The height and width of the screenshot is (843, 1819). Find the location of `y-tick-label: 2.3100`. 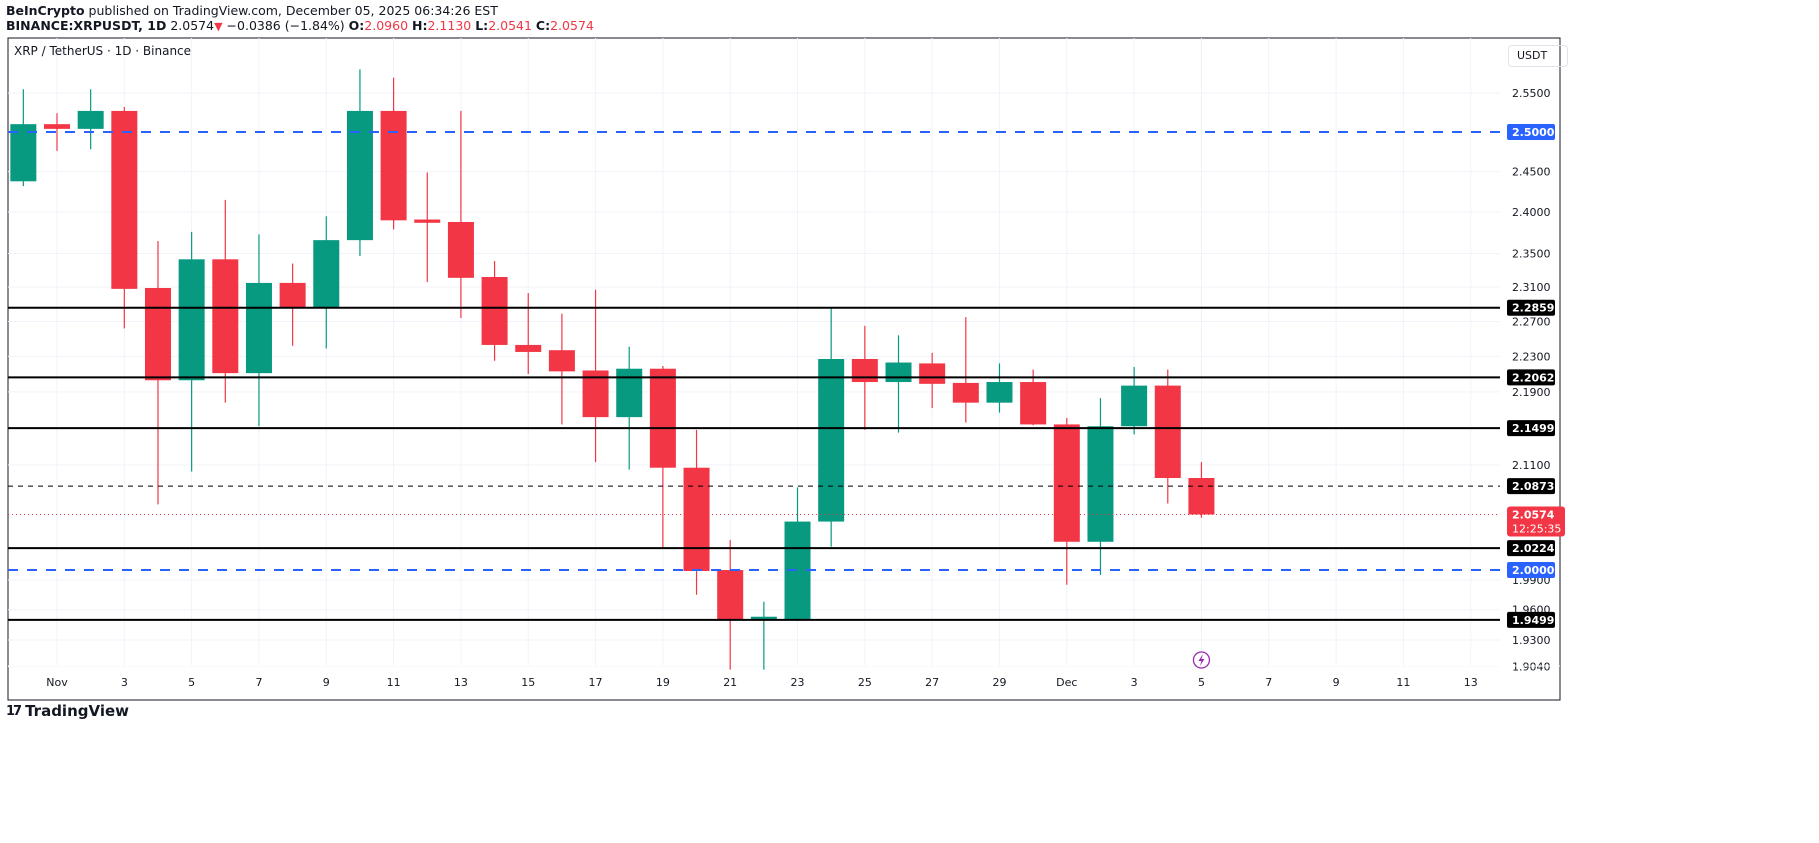

y-tick-label: 2.3100 is located at coordinates (1531, 287).